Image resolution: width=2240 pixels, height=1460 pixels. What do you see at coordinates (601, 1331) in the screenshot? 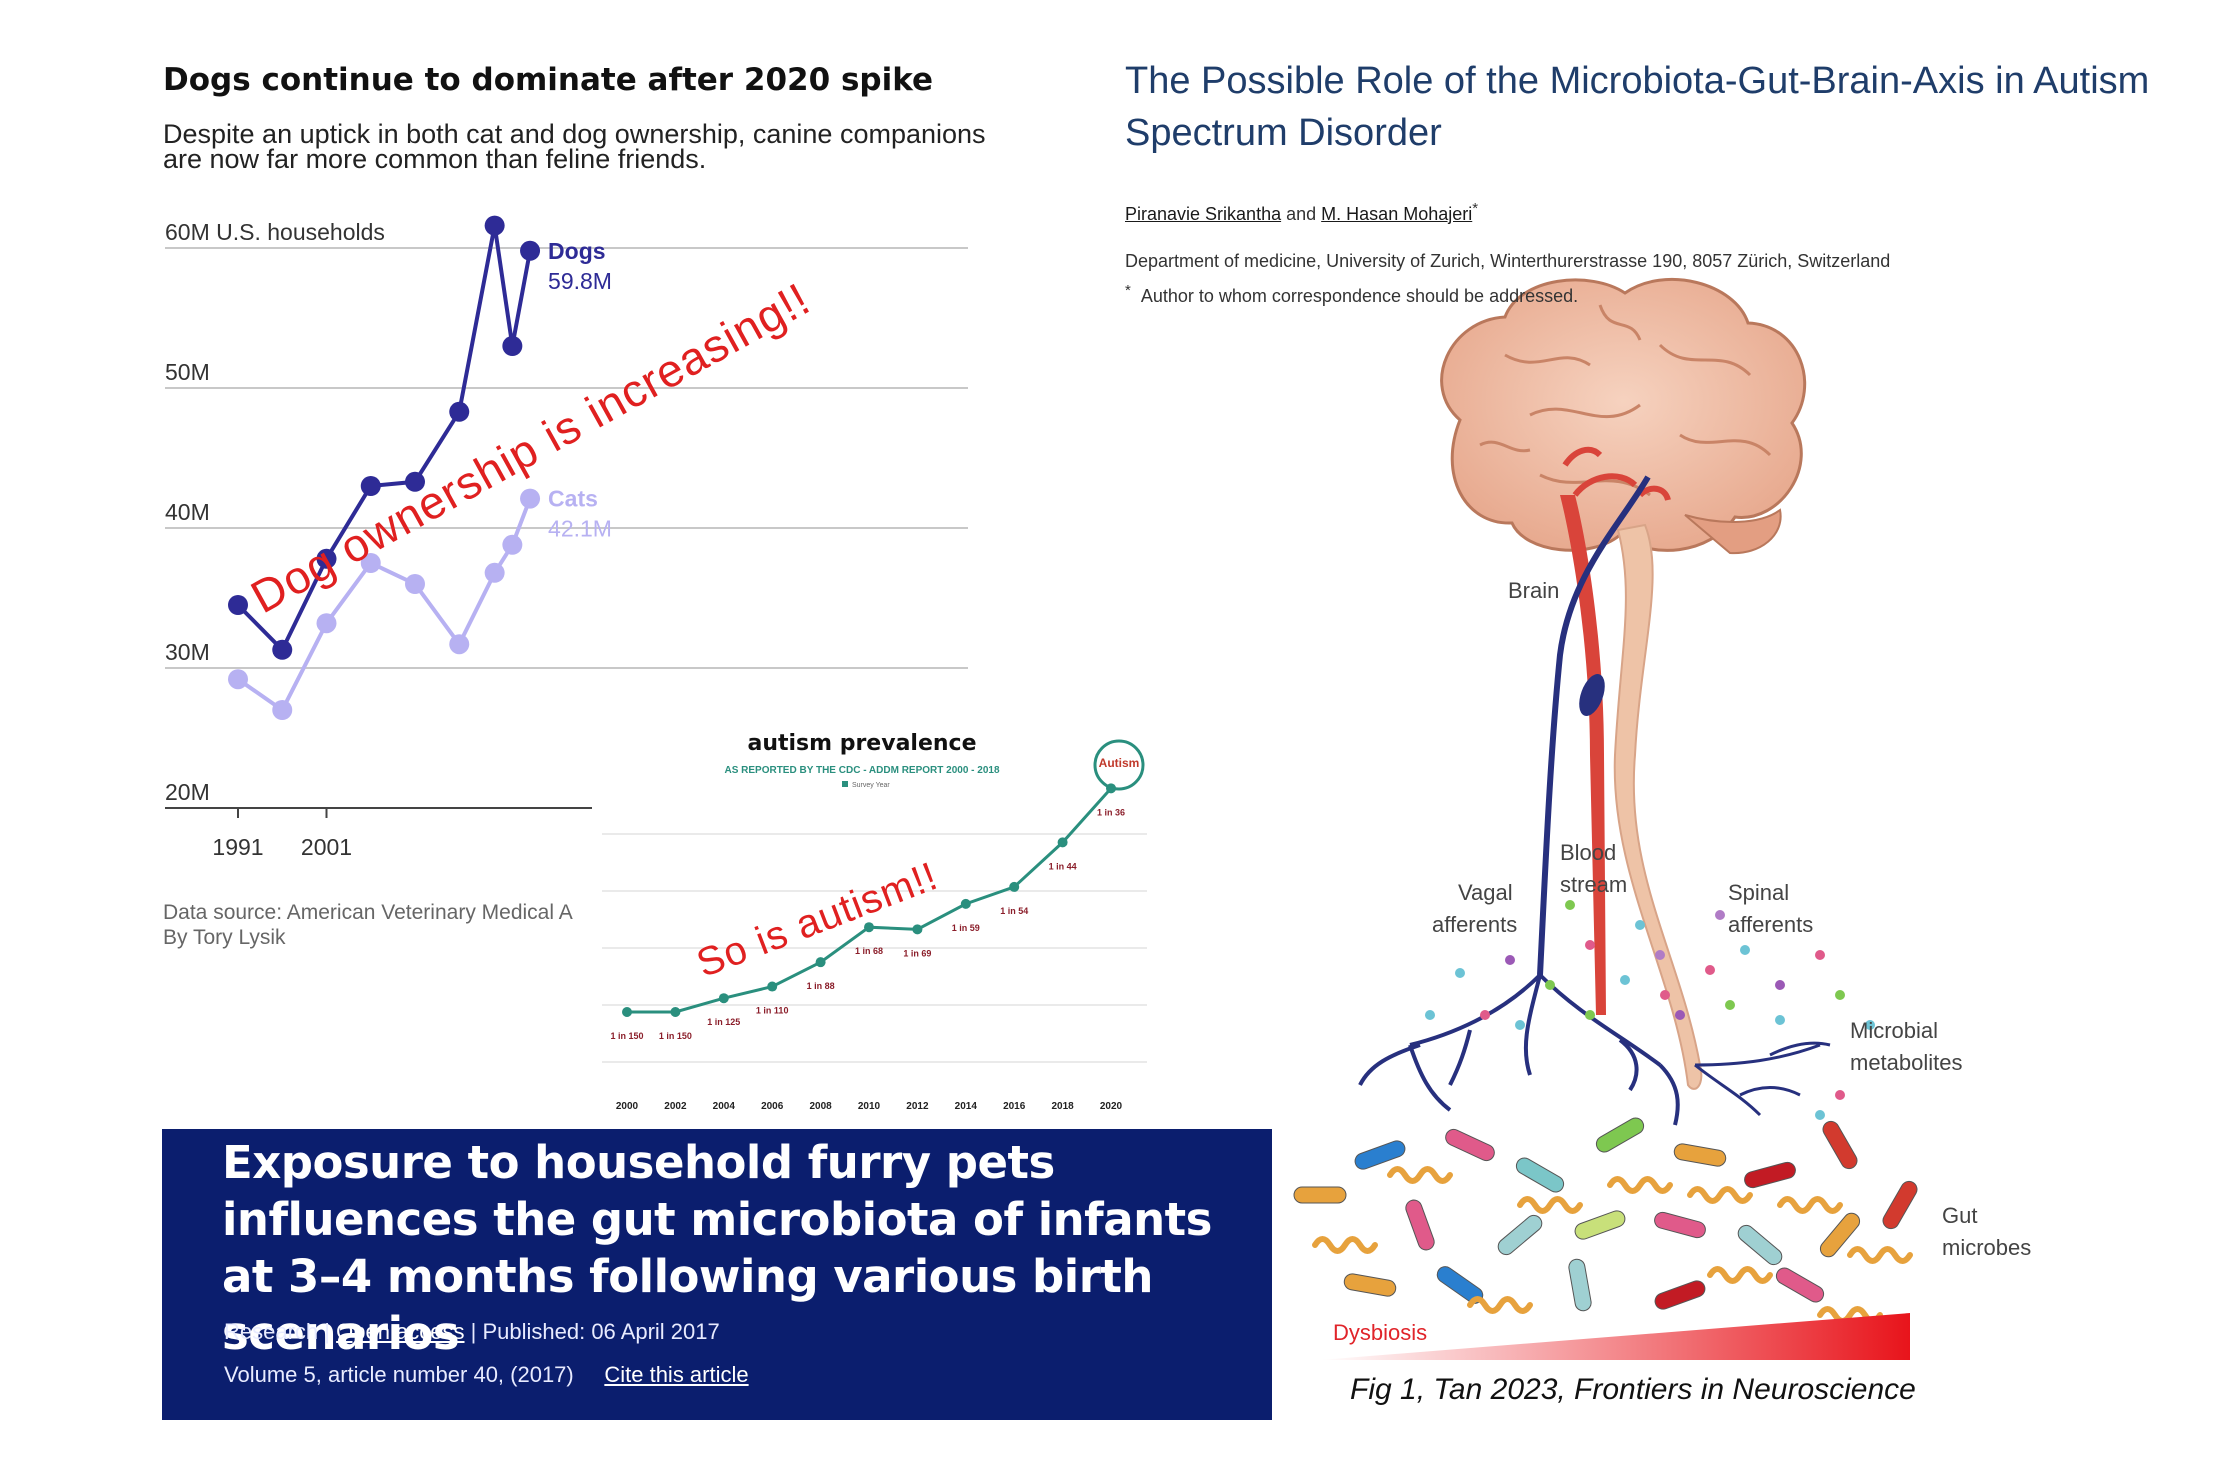
I see `published-date: Published: 06 April 2017` at bounding box center [601, 1331].